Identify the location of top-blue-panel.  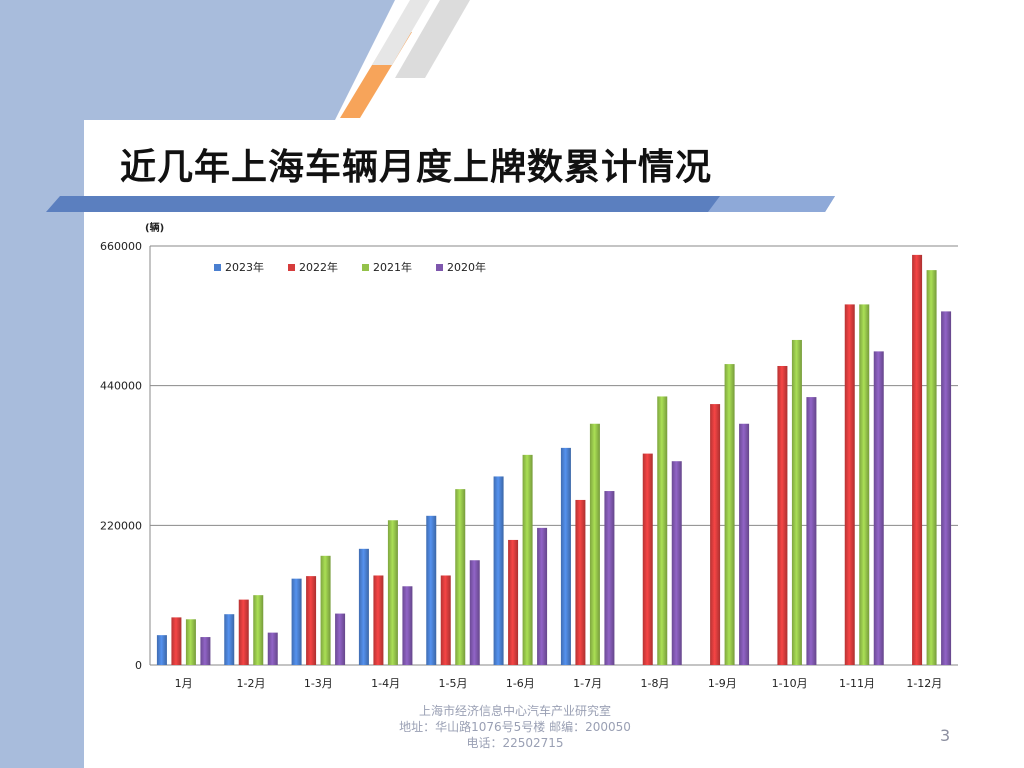
(239, 60).